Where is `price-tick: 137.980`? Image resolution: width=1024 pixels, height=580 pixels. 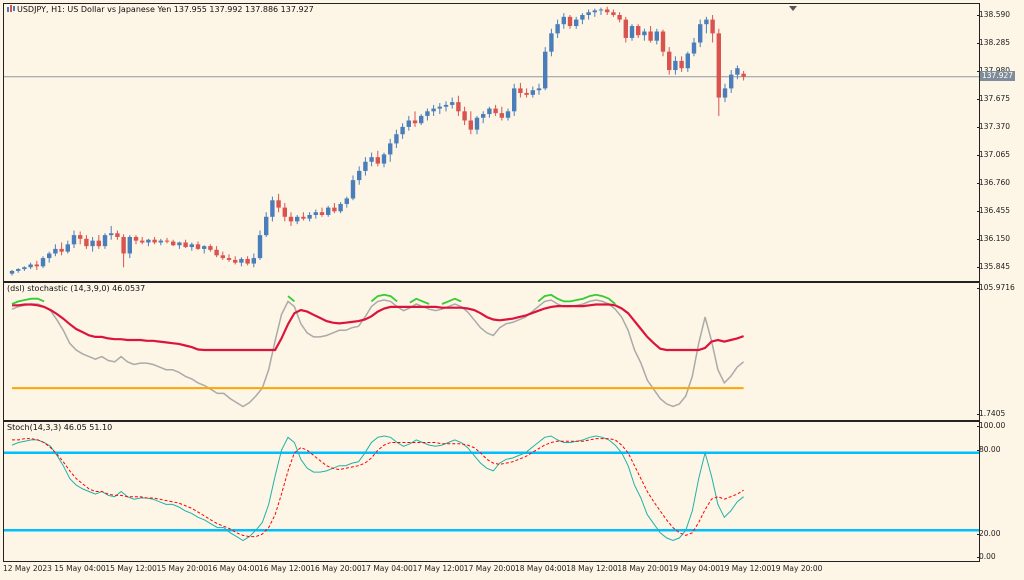
price-tick: 137.980 is located at coordinates (993, 70).